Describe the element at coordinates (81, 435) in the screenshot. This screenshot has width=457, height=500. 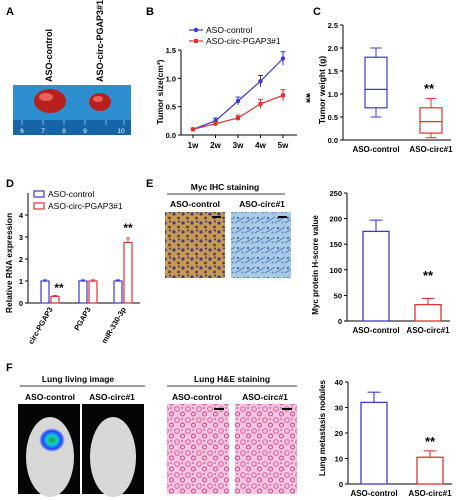
I see `panel-f-lung-living: Lung living image ASO-control ASO-circ#1` at that location.